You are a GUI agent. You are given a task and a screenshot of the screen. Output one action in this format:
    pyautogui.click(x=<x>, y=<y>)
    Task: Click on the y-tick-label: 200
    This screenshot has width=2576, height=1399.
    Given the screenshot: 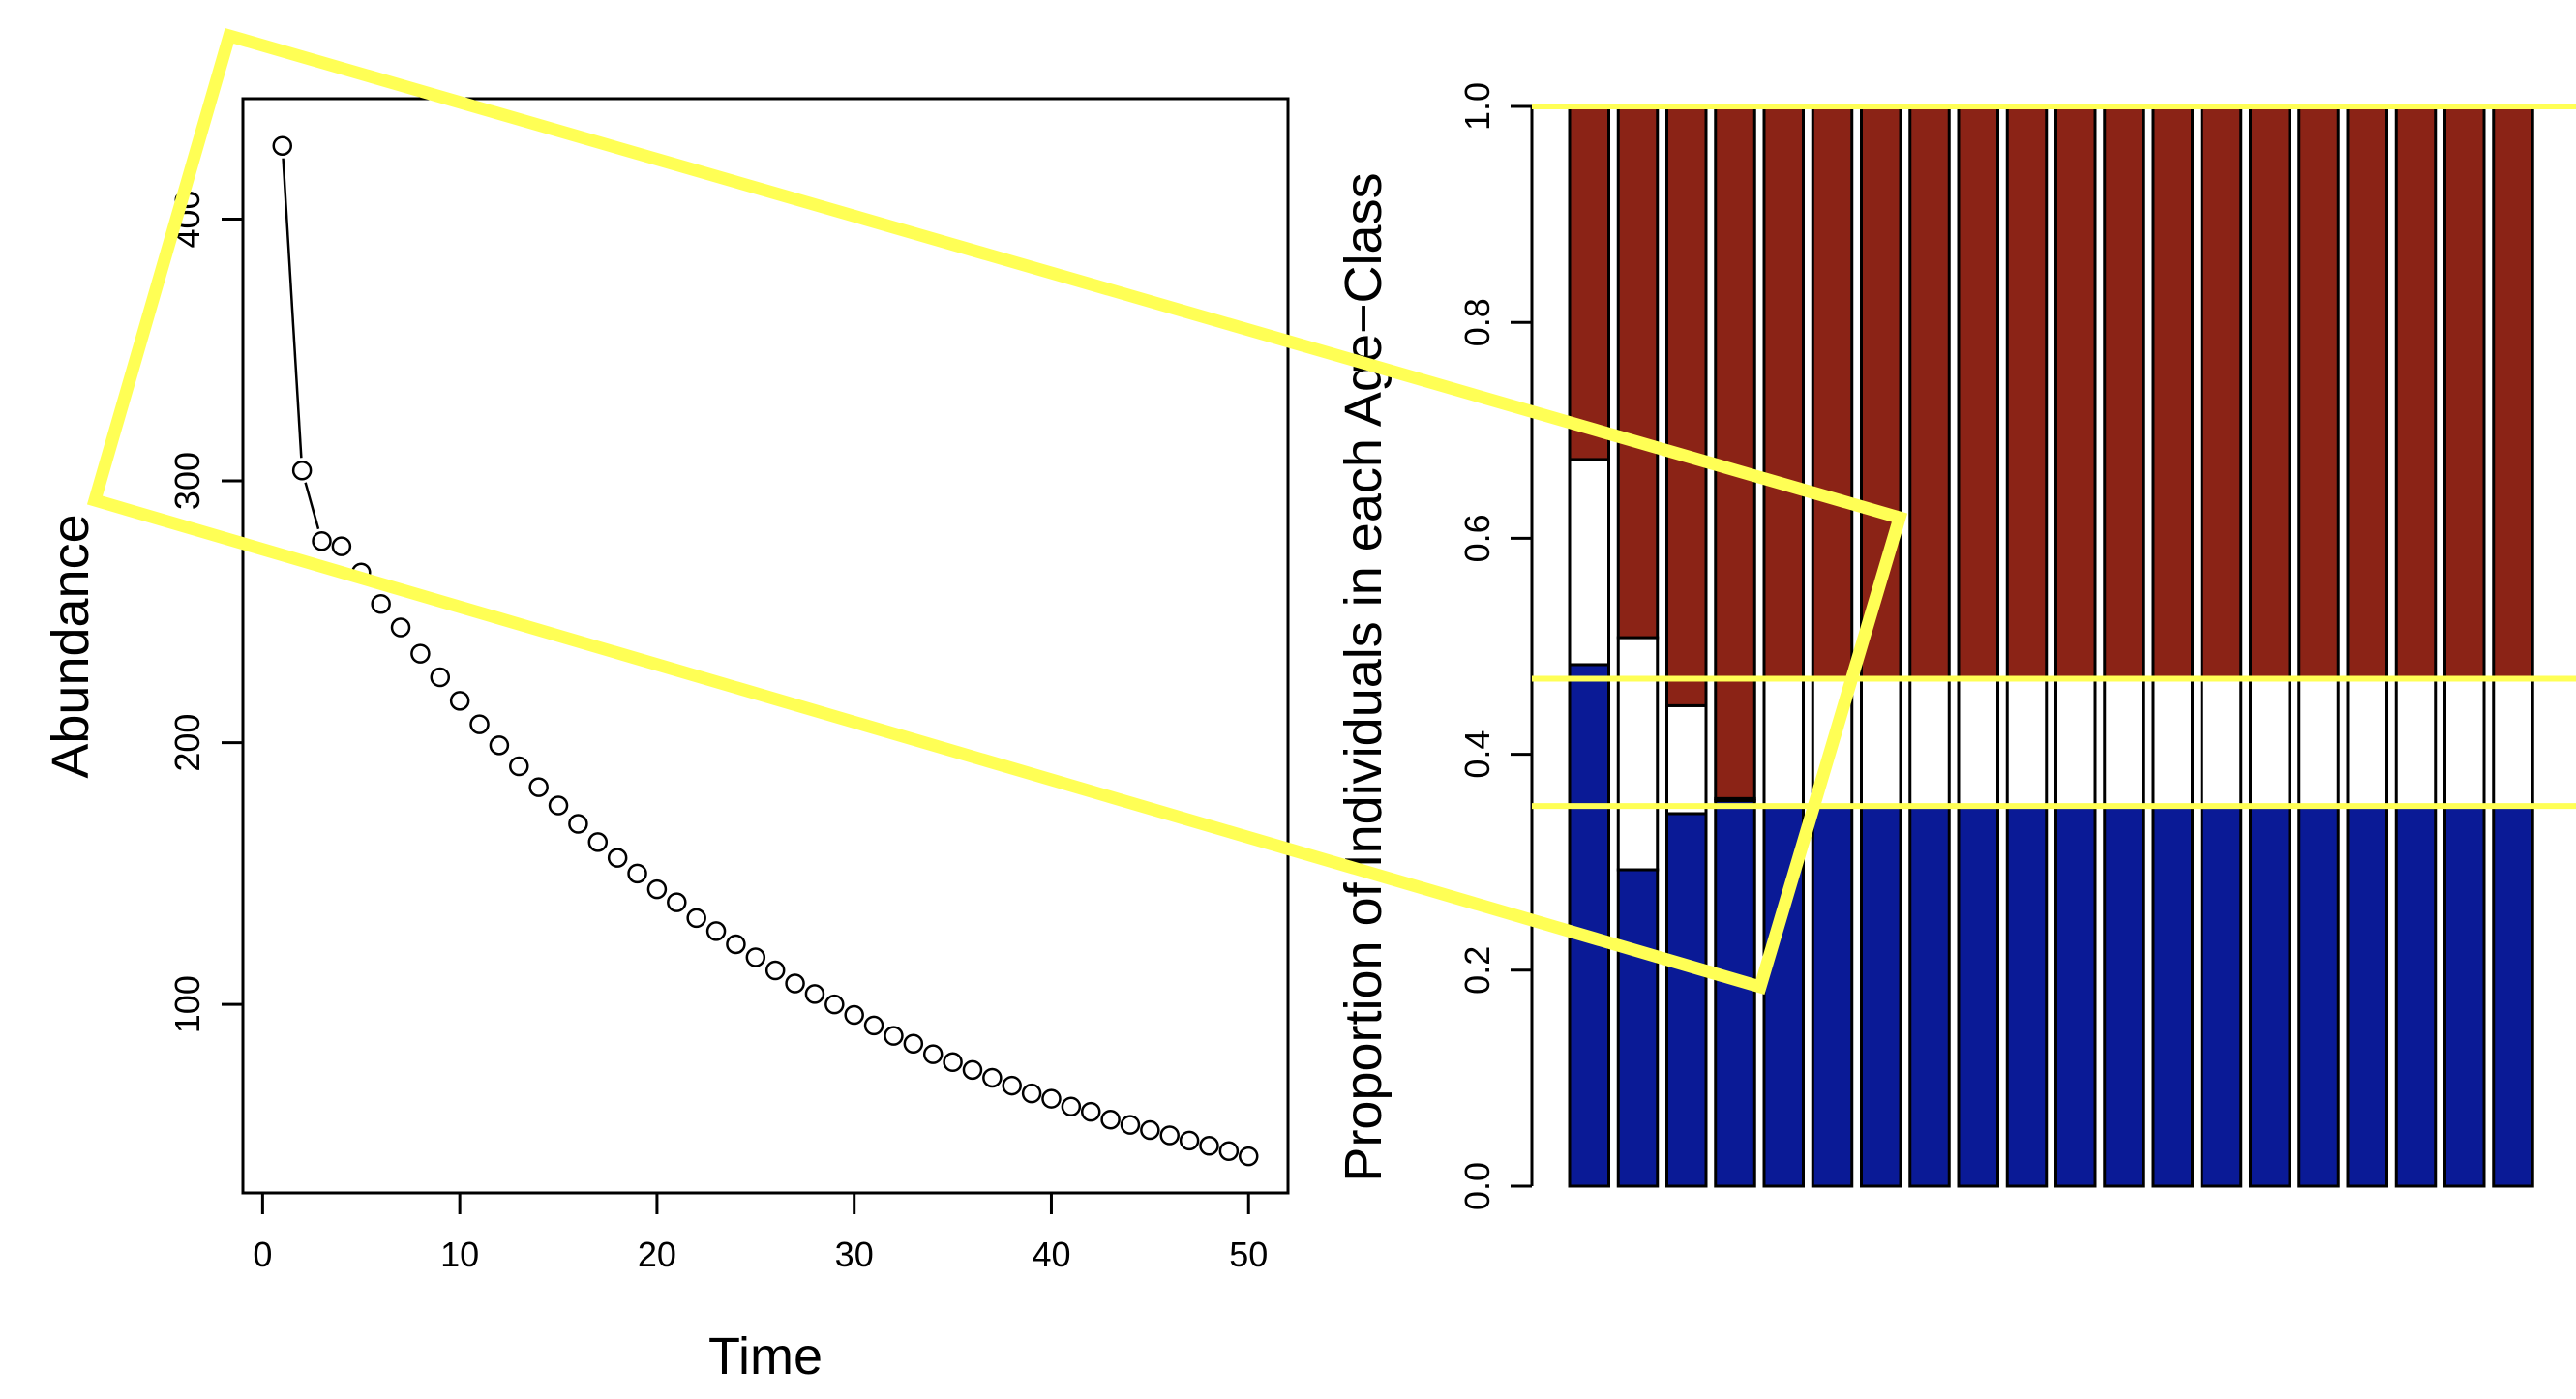 What is the action you would take?
    pyautogui.click(x=187, y=743)
    